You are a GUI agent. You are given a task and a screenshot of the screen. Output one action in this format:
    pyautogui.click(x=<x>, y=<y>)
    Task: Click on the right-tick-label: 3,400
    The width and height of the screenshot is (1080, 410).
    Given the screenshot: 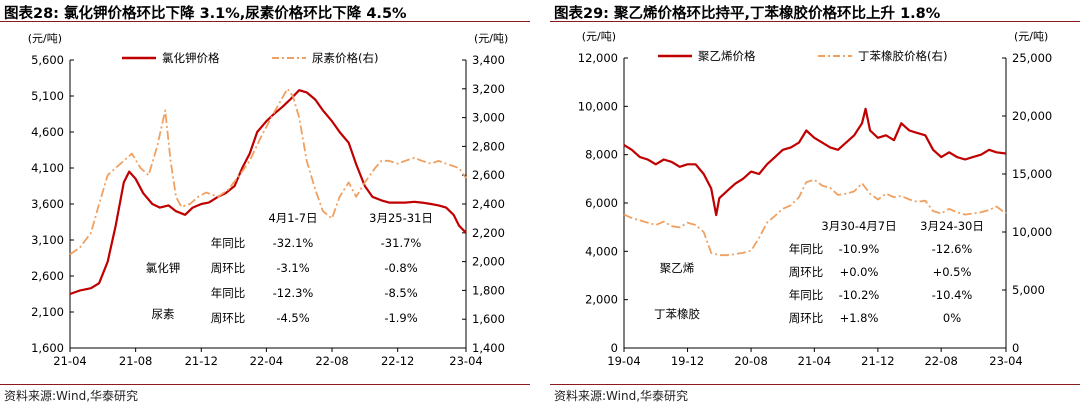 What is the action you would take?
    pyautogui.click(x=488, y=60)
    